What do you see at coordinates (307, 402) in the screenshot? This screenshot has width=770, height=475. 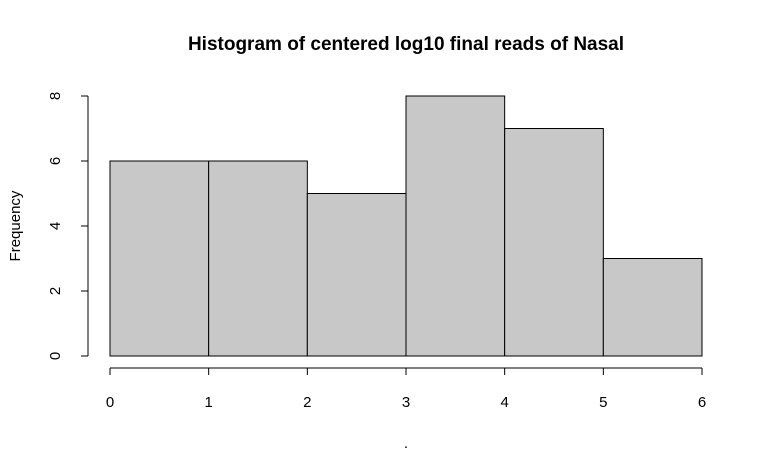 I see `x-tick-label-2: 2` at bounding box center [307, 402].